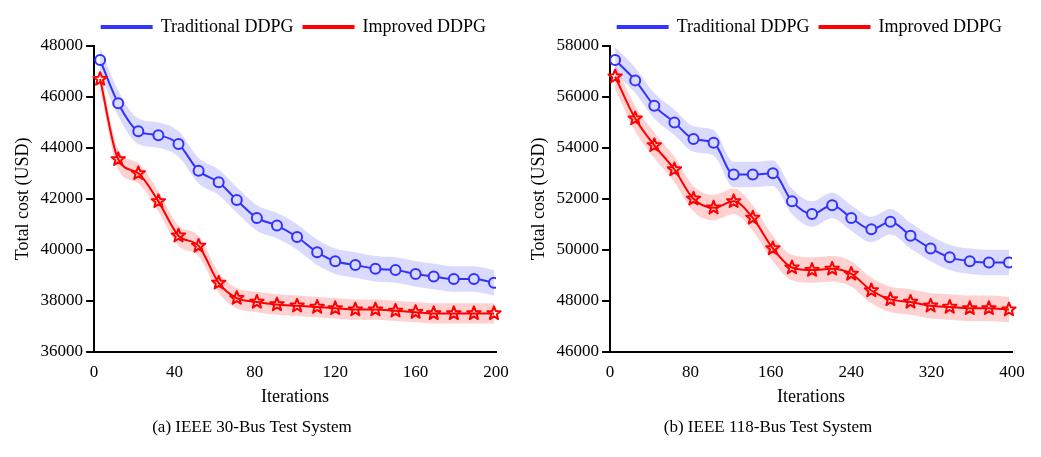 The height and width of the screenshot is (457, 1041). I want to click on x-tick-label: 120, so click(335, 372).